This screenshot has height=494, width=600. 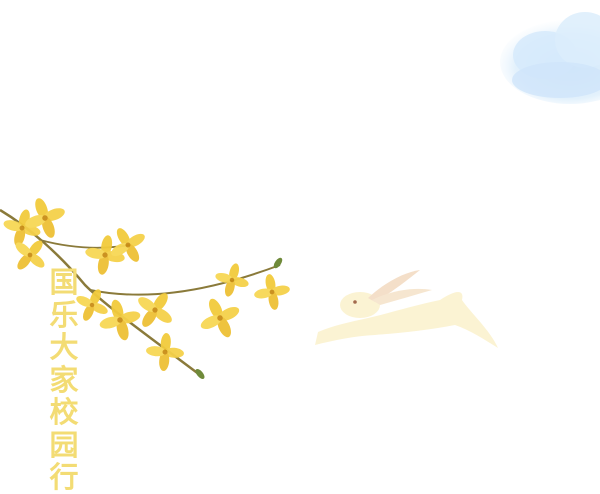 I want to click on cloud-icon, so click(x=550, y=58).